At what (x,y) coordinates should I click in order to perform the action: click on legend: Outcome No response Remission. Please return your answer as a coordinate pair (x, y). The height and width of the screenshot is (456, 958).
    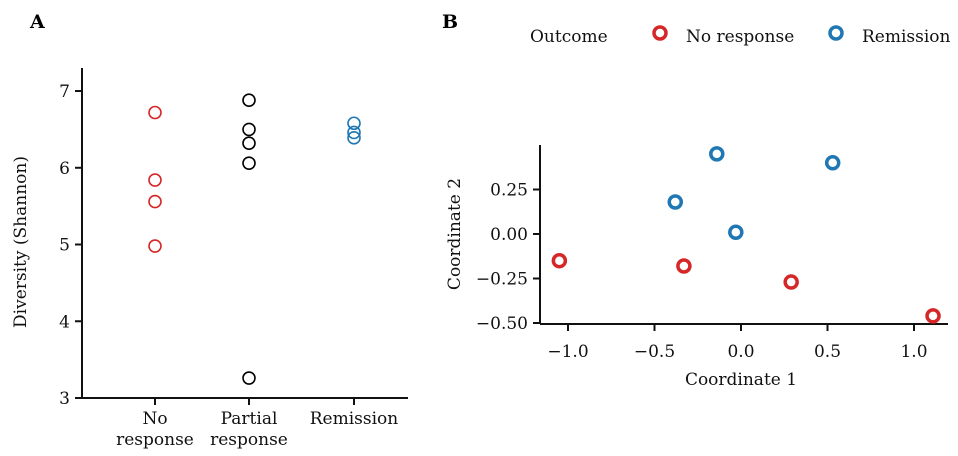
    Looking at the image, I should click on (740, 36).